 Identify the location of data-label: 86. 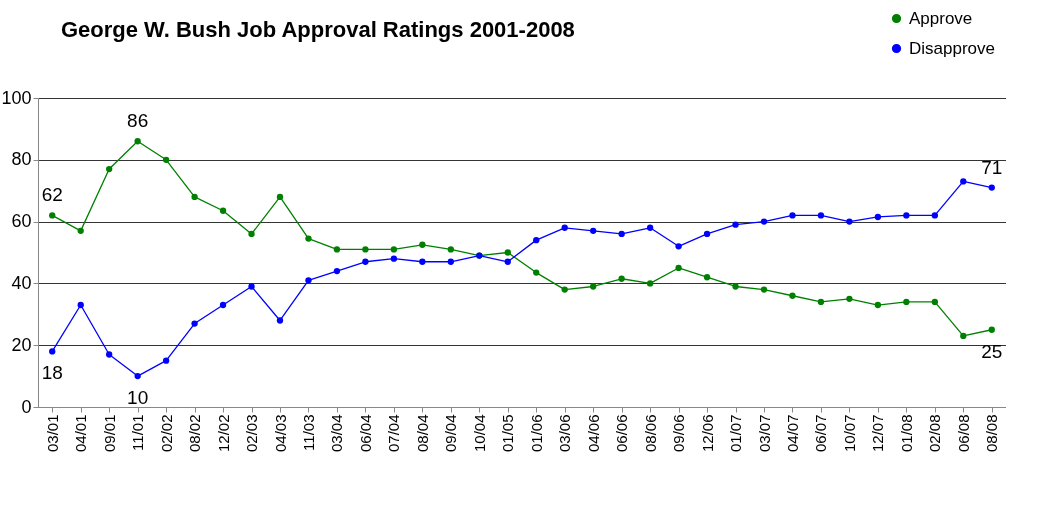
(138, 121).